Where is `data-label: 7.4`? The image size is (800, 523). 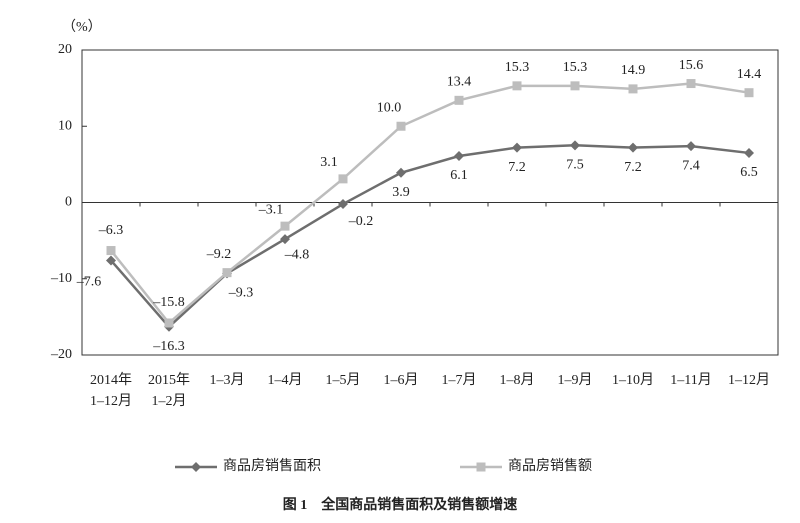 data-label: 7.4 is located at coordinates (691, 165).